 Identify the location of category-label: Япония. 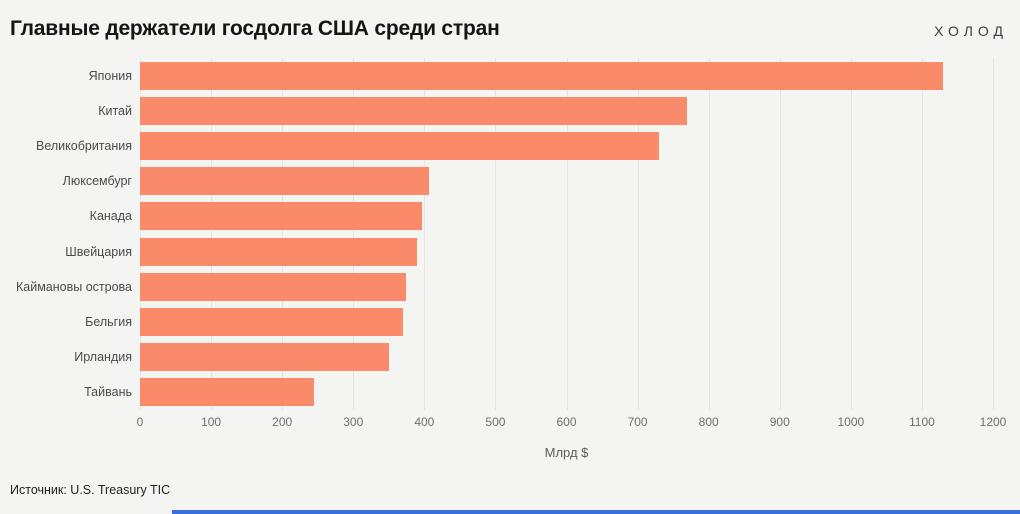
(110, 75).